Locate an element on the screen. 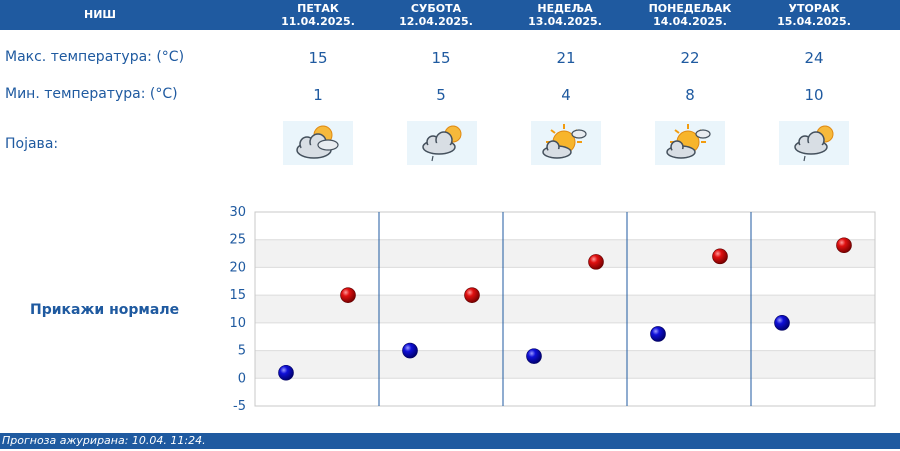 The height and width of the screenshot is (451, 900). day-date: 13.04.2025. is located at coordinates (565, 21).